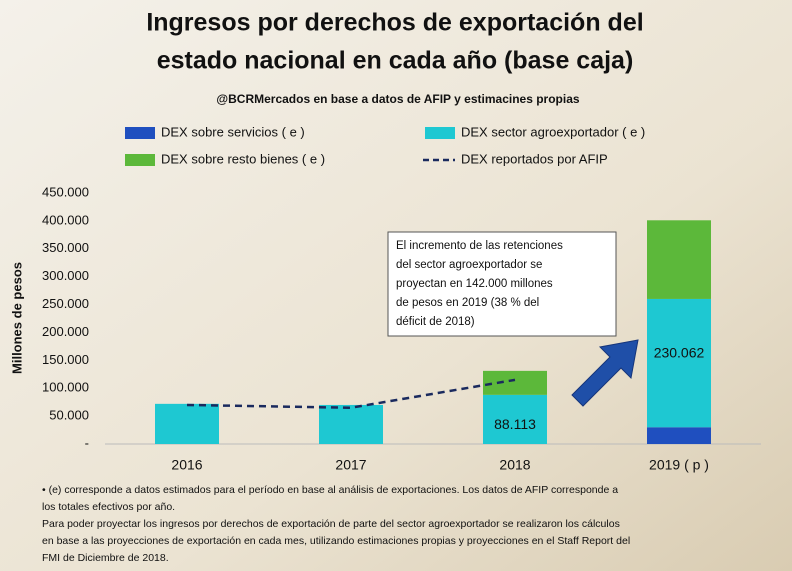 The height and width of the screenshot is (571, 792). I want to click on x-tick-label: 2017, so click(350, 465).